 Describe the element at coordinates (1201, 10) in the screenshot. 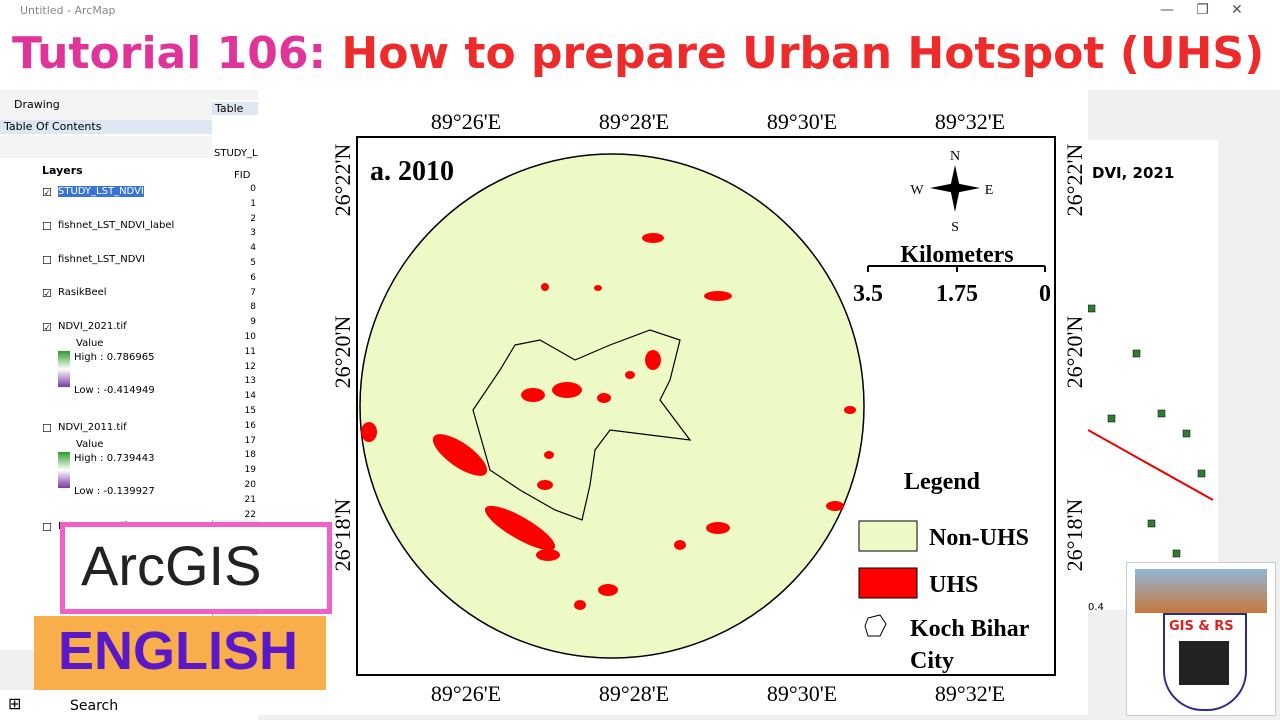

I see `window-controls: — ❐ ✕` at that location.